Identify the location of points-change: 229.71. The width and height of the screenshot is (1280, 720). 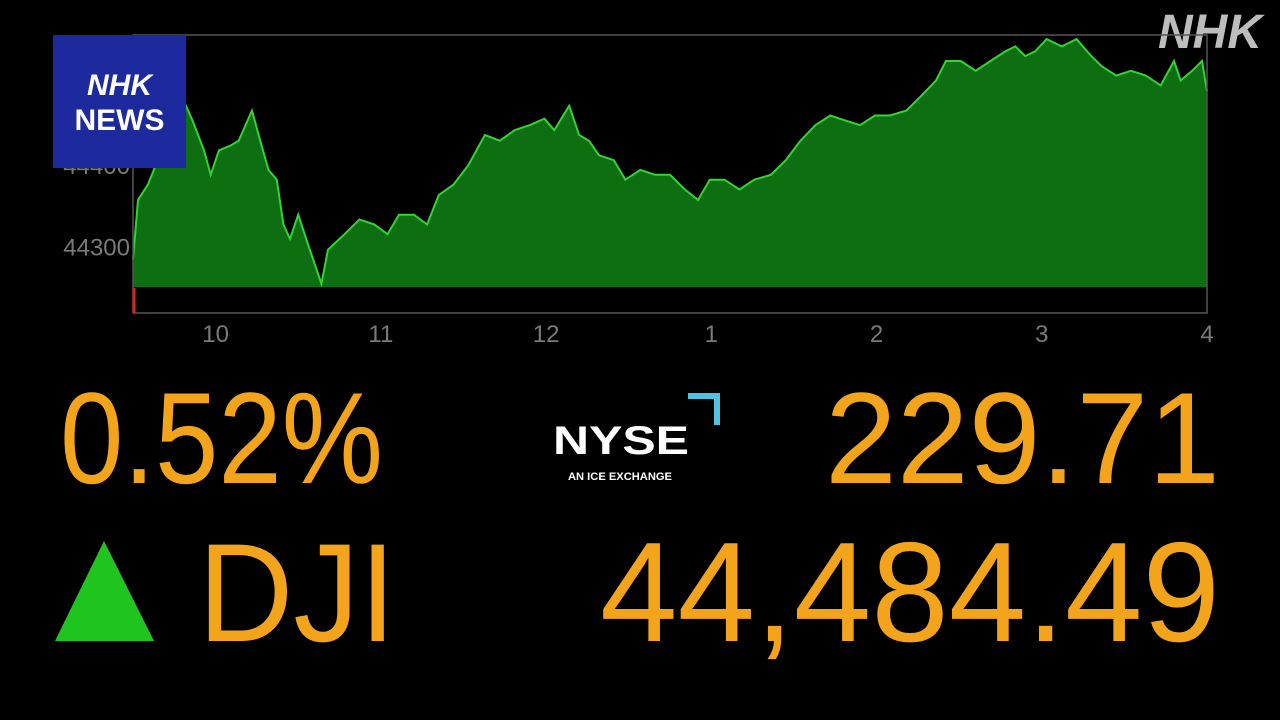
(1022, 438).